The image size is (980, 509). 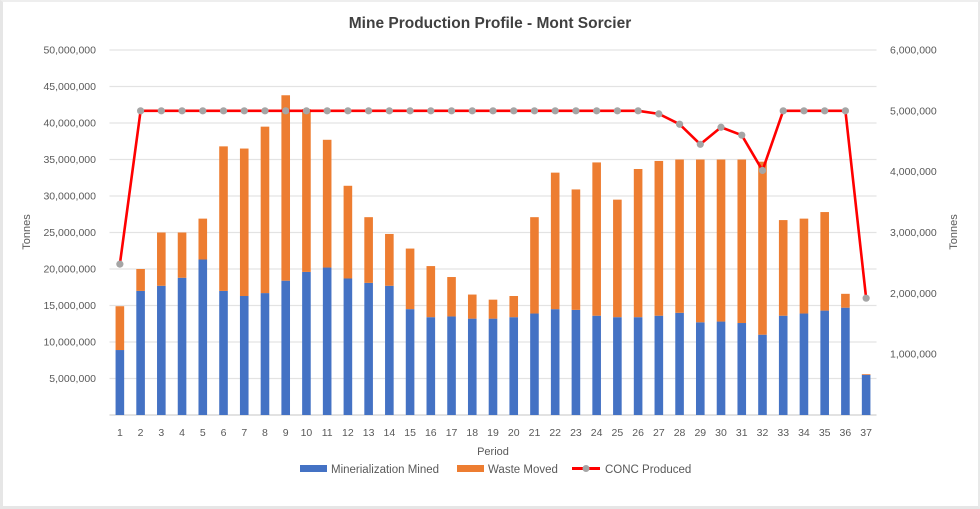 I want to click on x-tick-label: 9, so click(x=286, y=433).